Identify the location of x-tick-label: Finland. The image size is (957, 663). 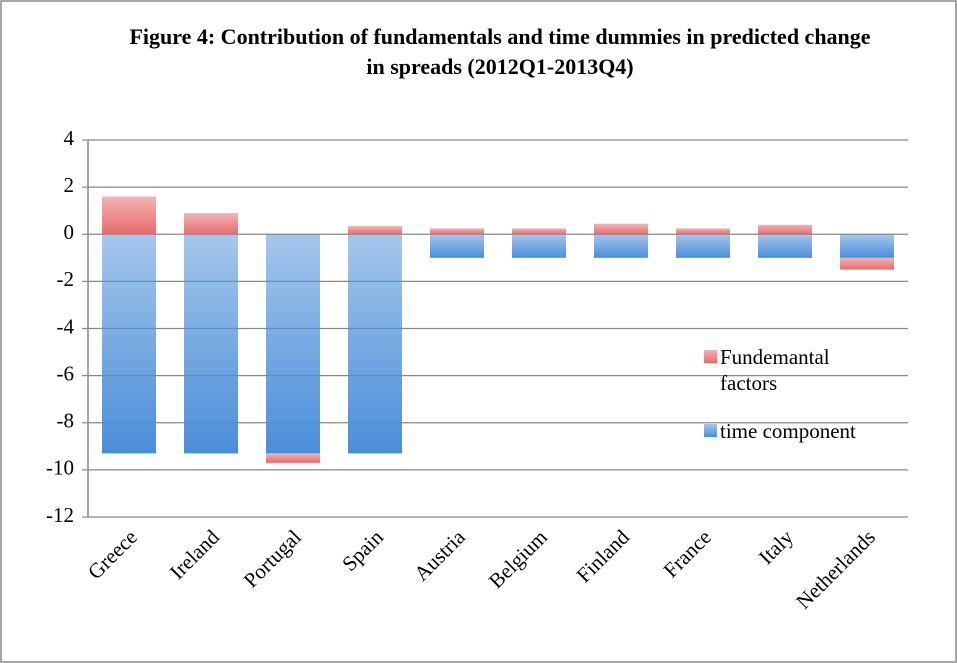
(603, 556).